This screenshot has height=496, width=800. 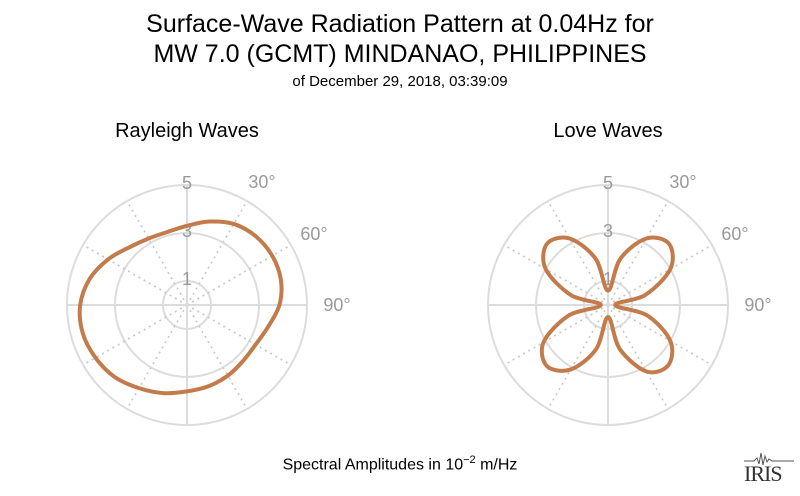 What do you see at coordinates (608, 183) in the screenshot?
I see `love-radial-tick-label: 5` at bounding box center [608, 183].